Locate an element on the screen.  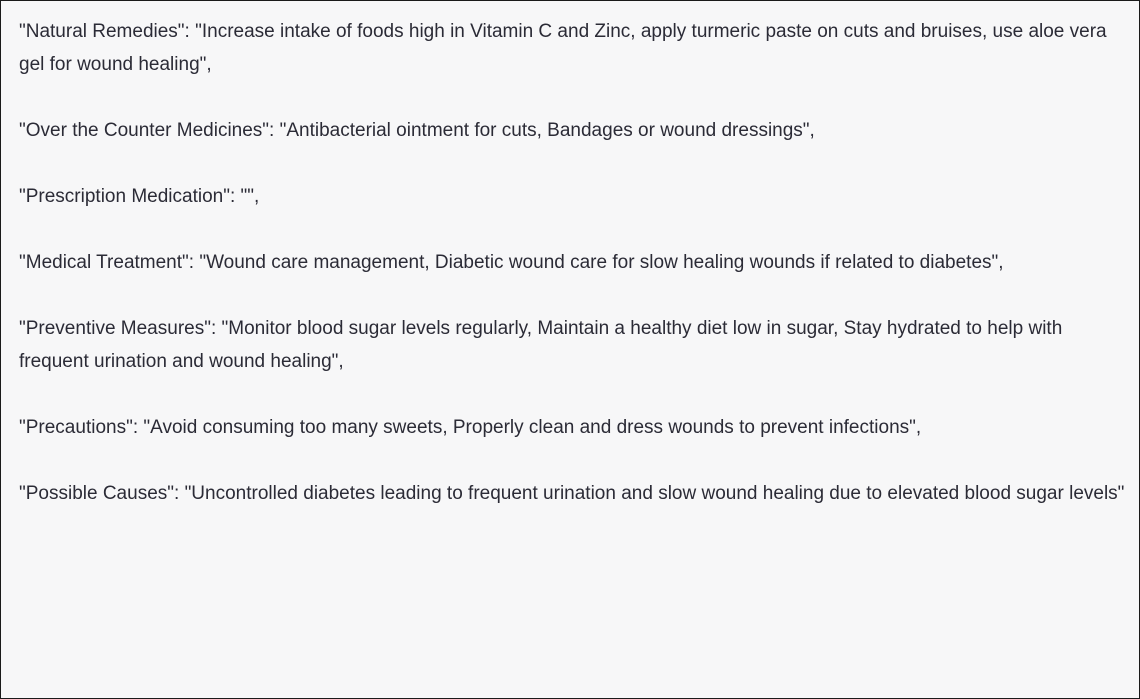
paragraph-prescription-medication: "Prescription Medication": "", is located at coordinates (139, 196).